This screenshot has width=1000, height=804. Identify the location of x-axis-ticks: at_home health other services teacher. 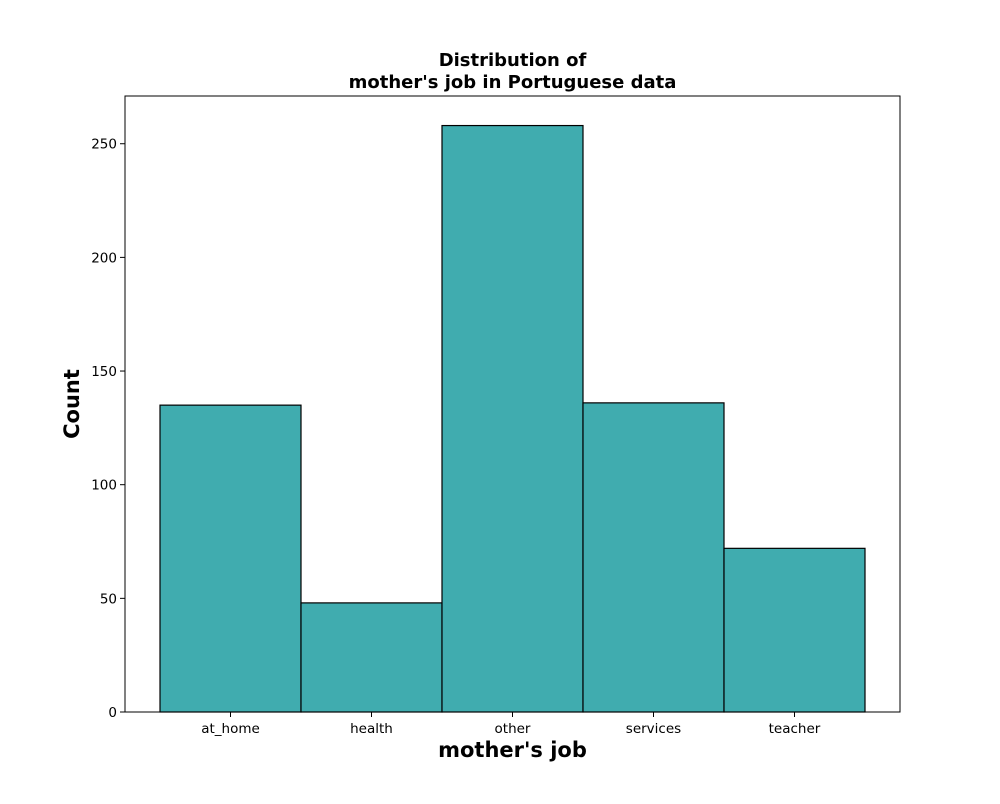
(511, 724).